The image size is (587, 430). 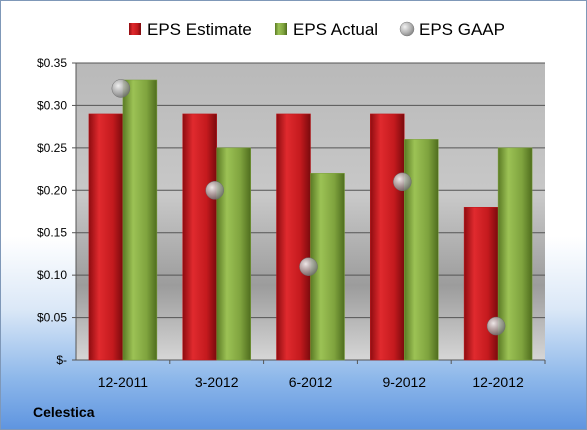 I want to click on x-tick-label: 3-2012, so click(x=217, y=382).